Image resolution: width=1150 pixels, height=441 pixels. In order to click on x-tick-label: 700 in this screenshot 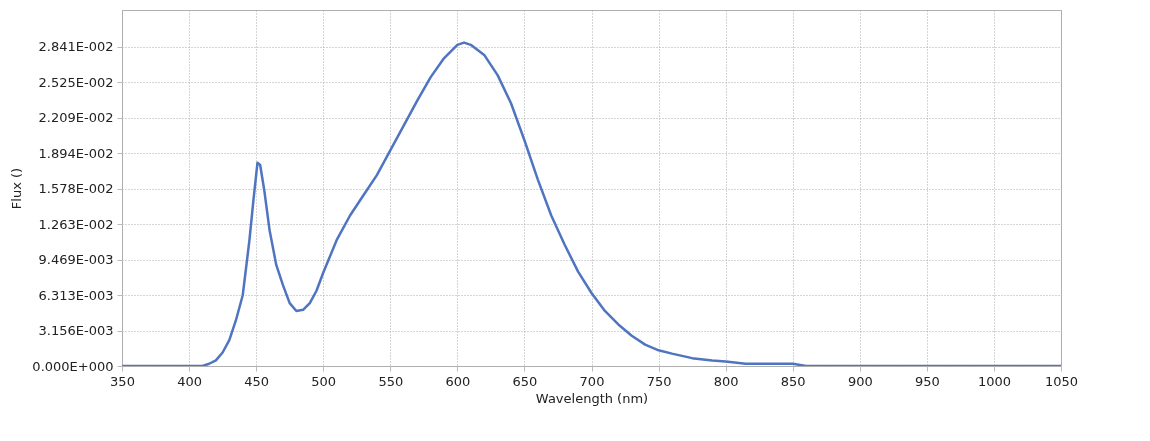, I will do `click(592, 381)`.